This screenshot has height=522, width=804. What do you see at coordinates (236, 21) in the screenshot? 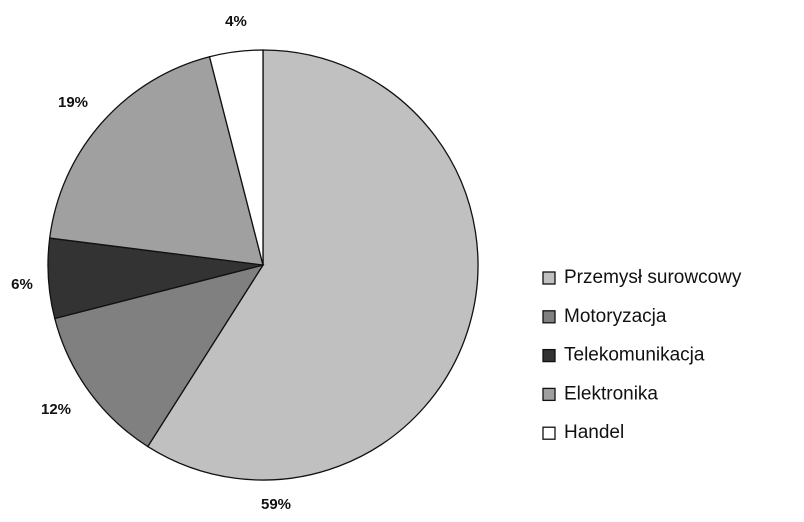
I see `data-label: 4%` at bounding box center [236, 21].